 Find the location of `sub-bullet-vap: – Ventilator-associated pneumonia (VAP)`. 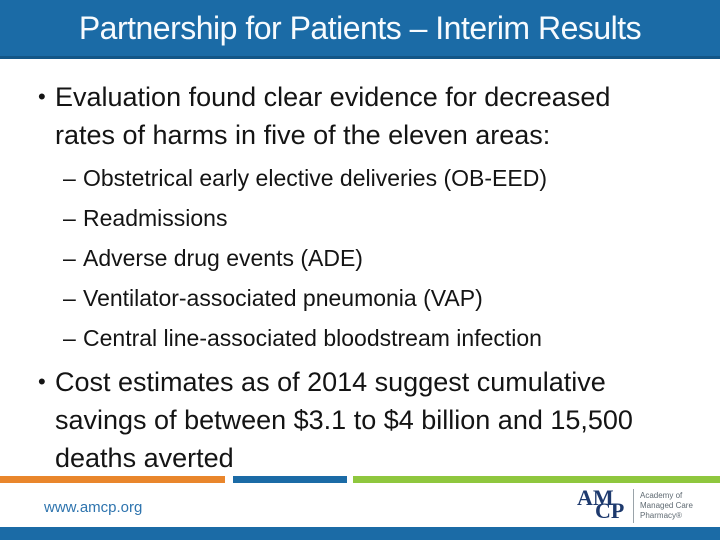

sub-bullet-vap: – Ventilator-associated pneumonia (VAP) is located at coordinates (305, 298).